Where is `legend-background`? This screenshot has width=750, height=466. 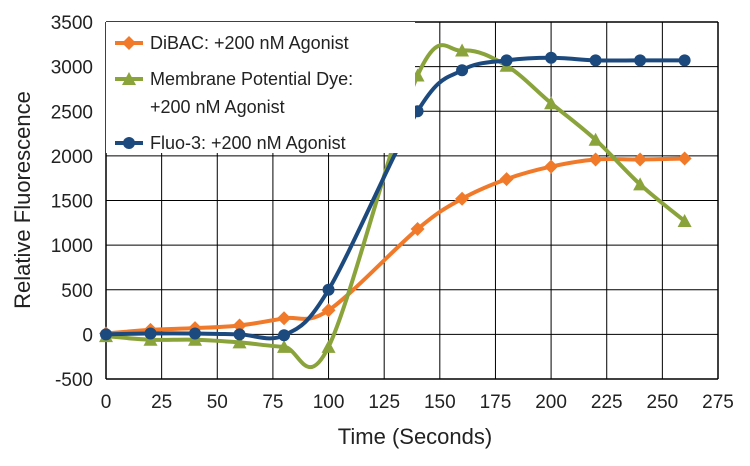
legend-background is located at coordinates (260, 87).